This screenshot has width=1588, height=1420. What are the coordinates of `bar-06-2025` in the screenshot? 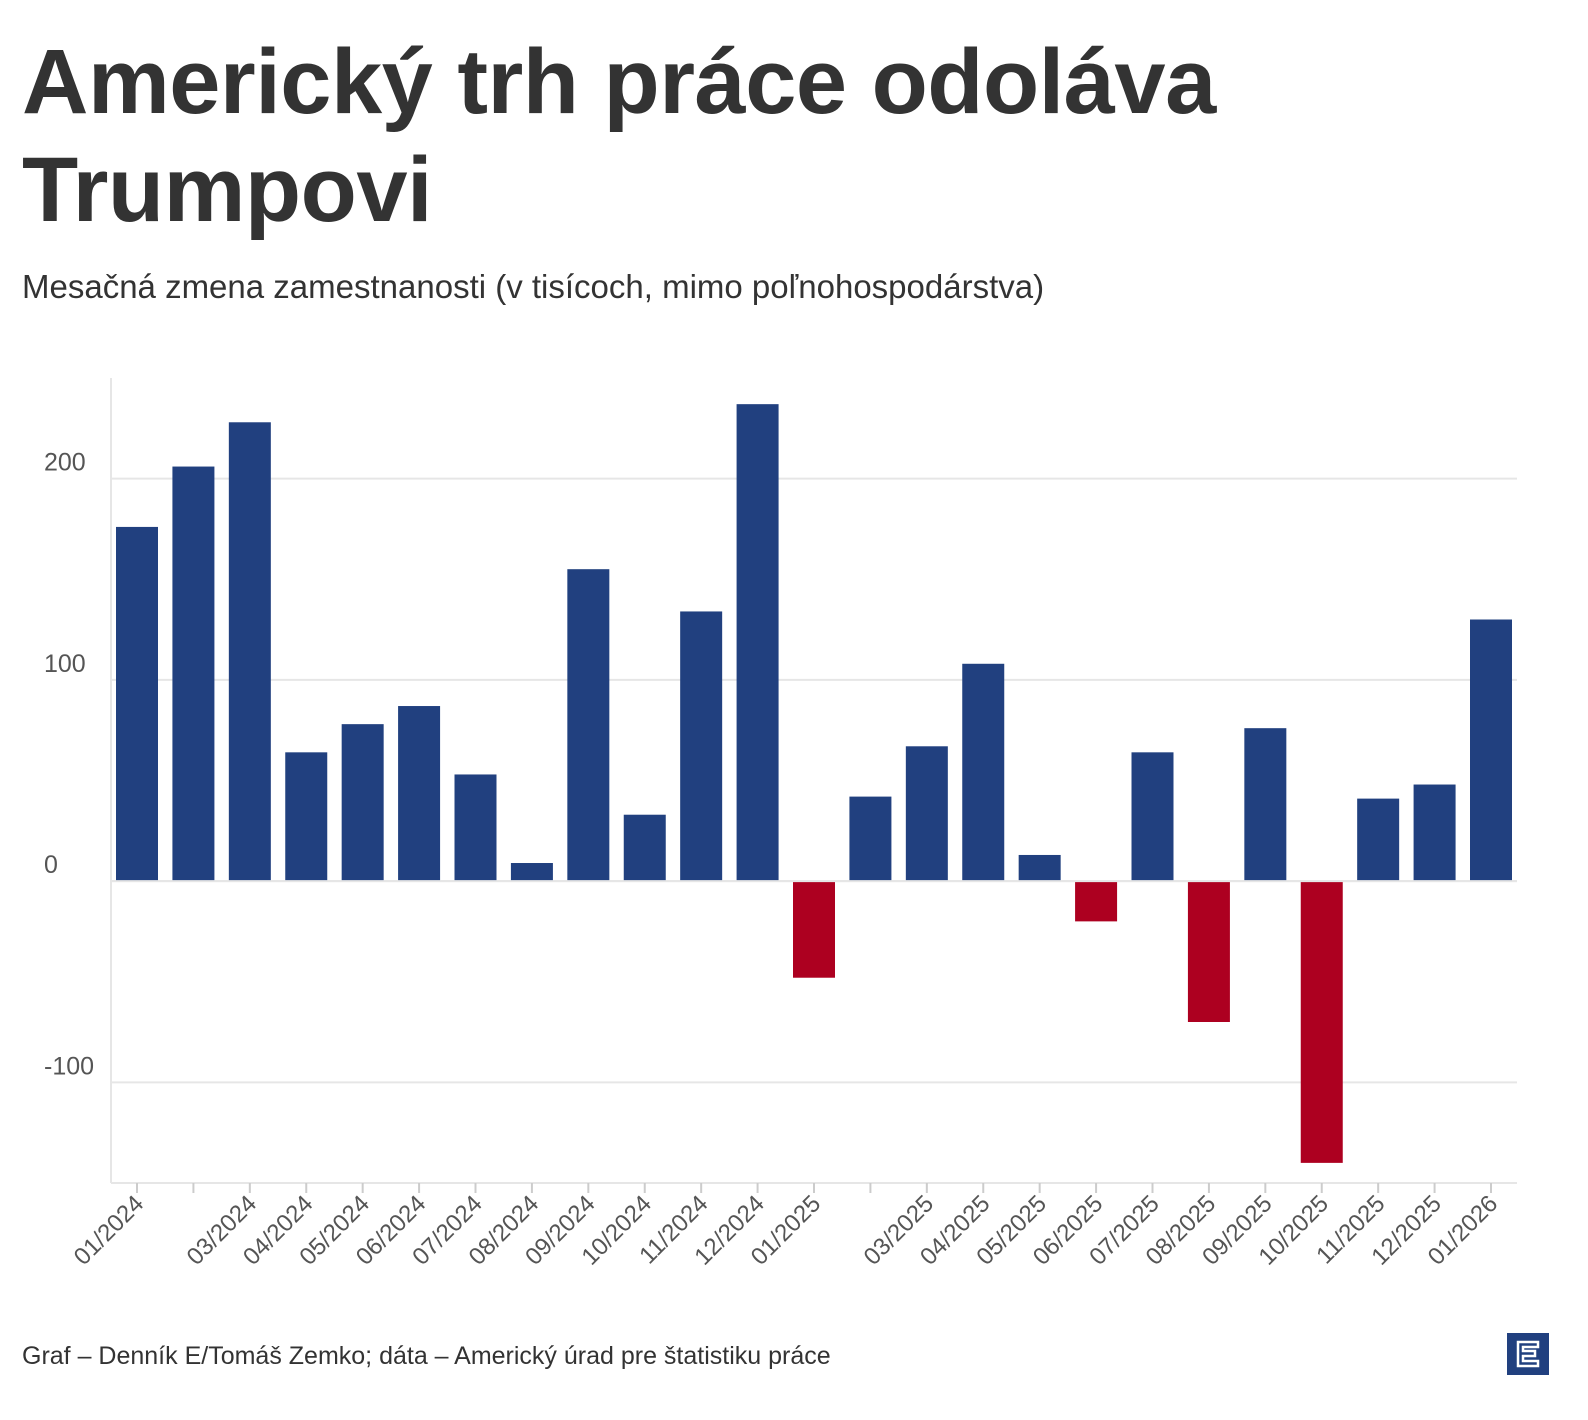 It's located at (1096, 901).